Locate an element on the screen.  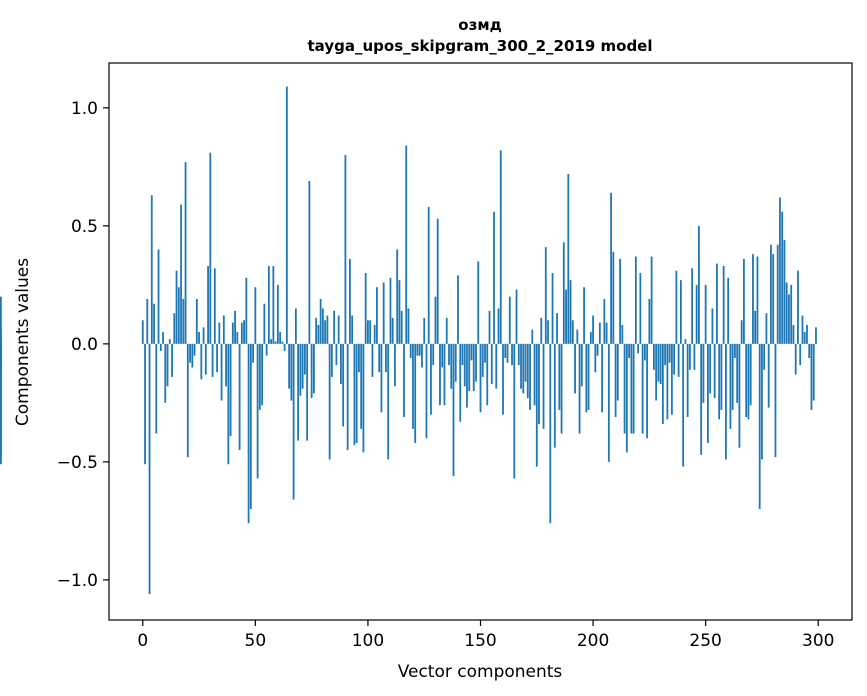
y-tick-label: 0.0 is located at coordinates (84, 345).